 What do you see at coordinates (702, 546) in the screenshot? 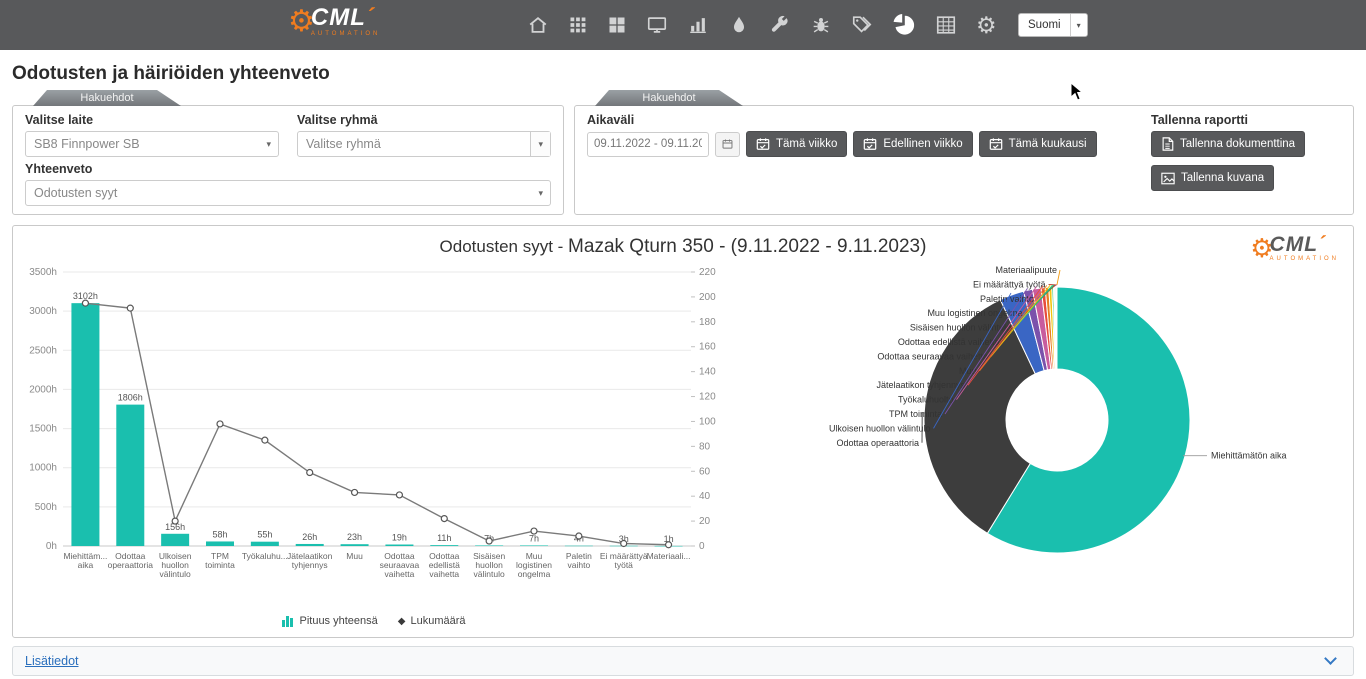
I see `svg-text: 0` at bounding box center [702, 546].